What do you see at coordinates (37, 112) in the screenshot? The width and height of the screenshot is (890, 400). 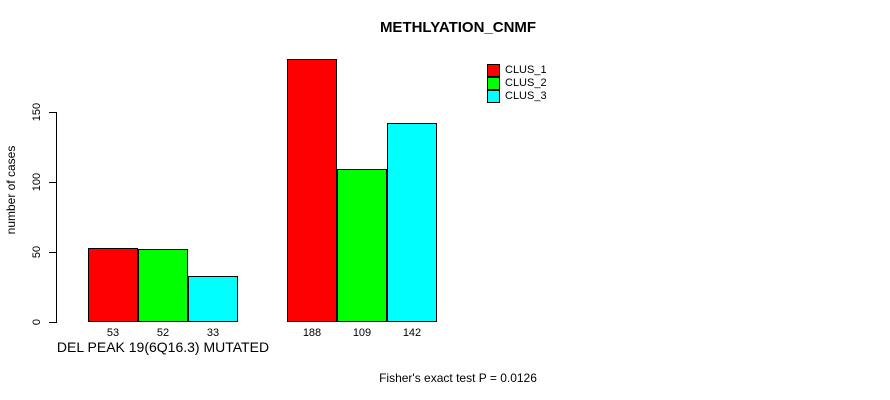 I see `y-tick-label: 150` at bounding box center [37, 112].